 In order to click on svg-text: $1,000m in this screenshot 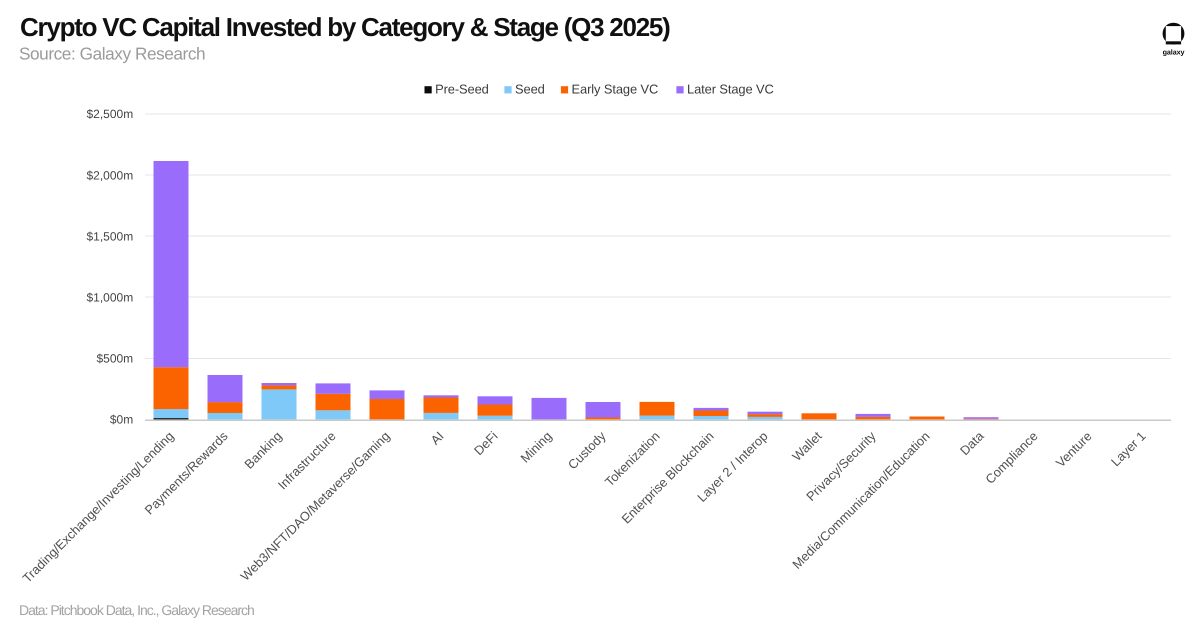, I will do `click(109, 298)`.